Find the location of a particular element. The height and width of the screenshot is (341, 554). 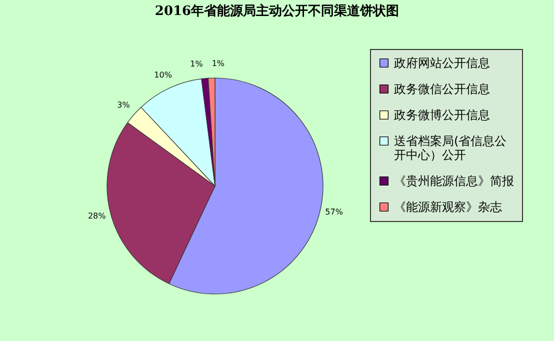

legend-label: 政务微信公开信息 is located at coordinates (442, 89).